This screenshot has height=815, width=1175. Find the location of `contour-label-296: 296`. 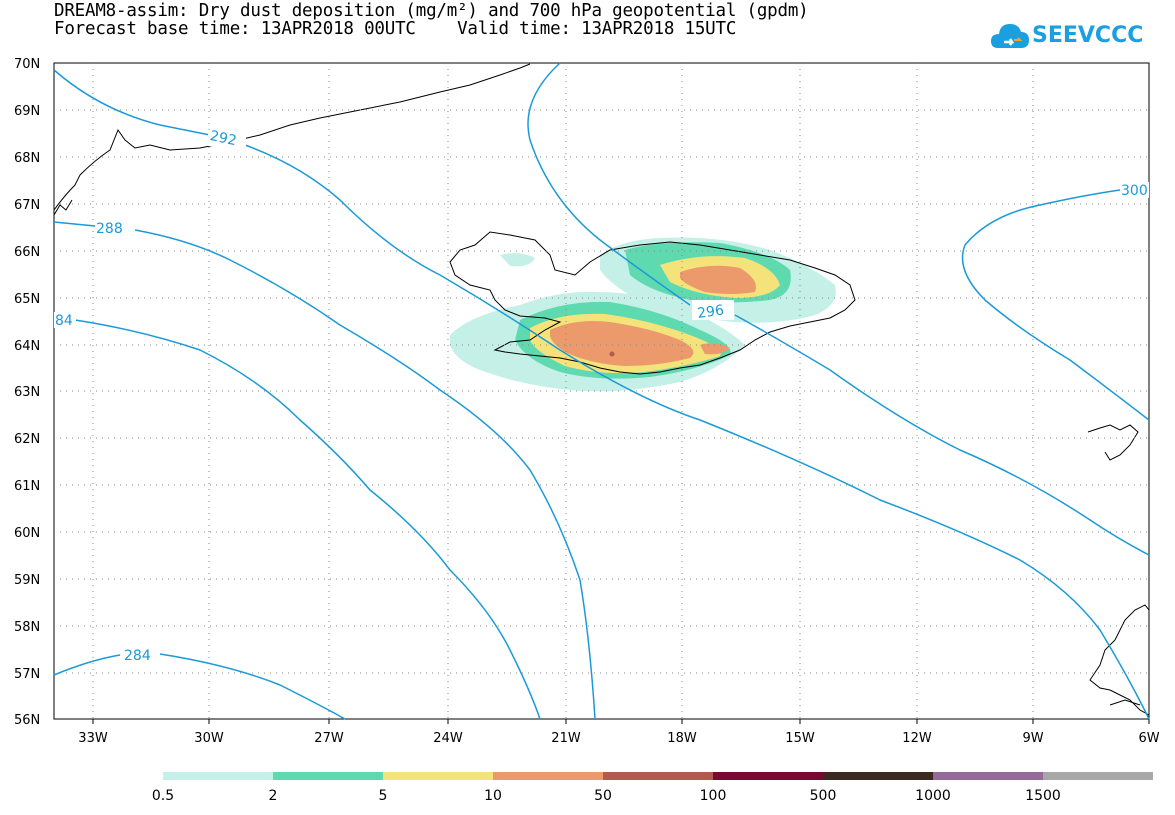

contour-label-296: 296 is located at coordinates (710, 312).